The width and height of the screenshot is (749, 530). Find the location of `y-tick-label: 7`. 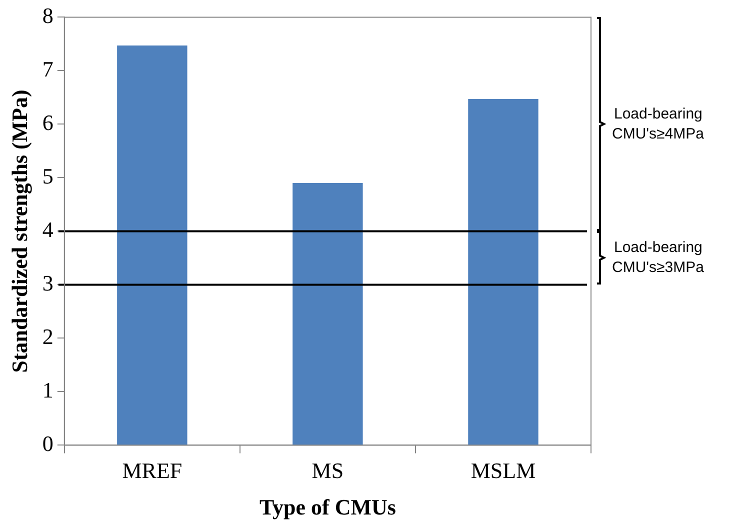

y-tick-label: 7 is located at coordinates (48, 69).